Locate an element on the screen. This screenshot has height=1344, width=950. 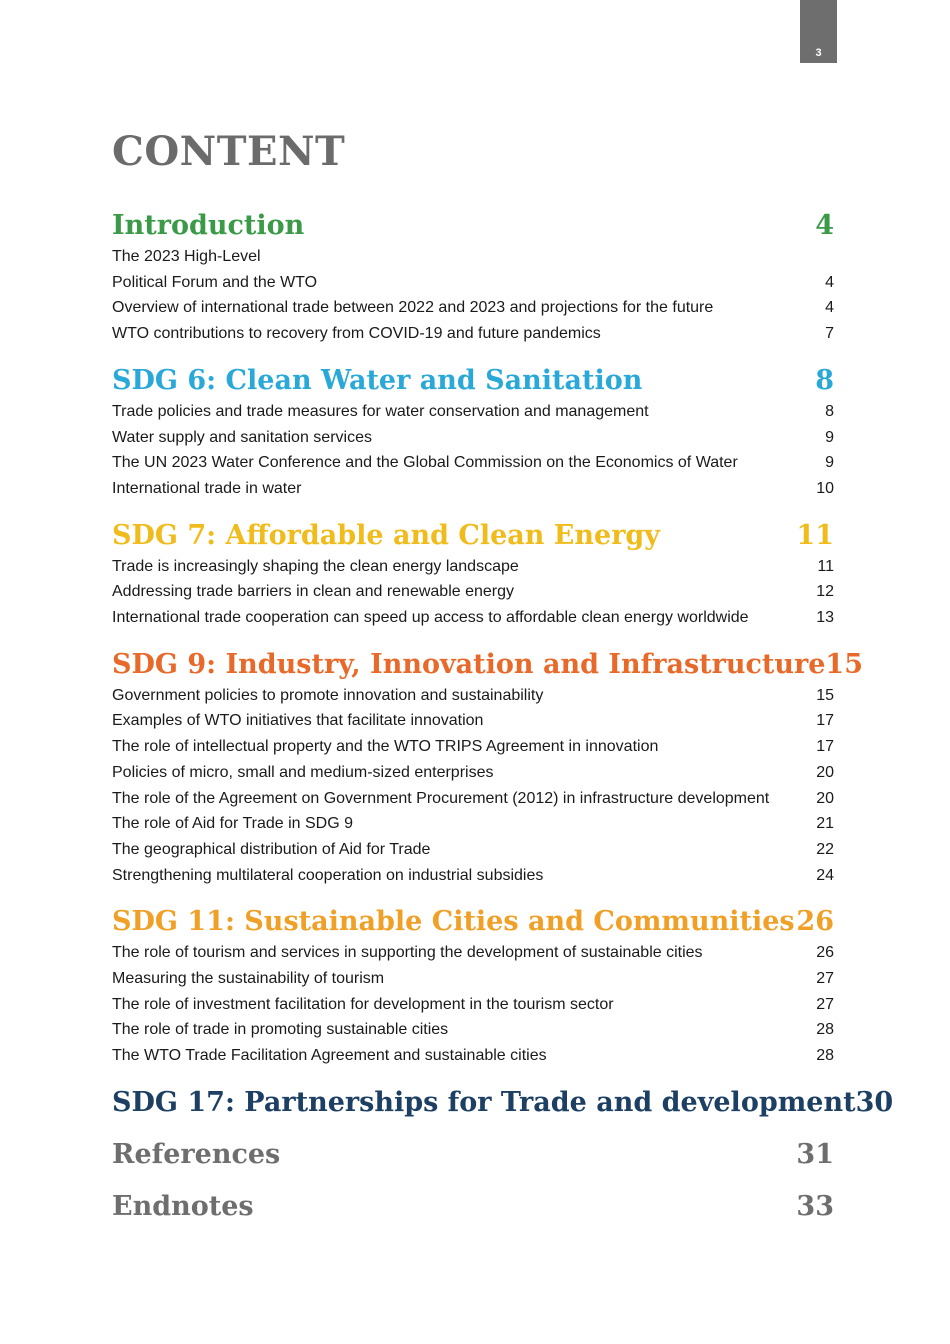
entry-page: 8 is located at coordinates (829, 411).